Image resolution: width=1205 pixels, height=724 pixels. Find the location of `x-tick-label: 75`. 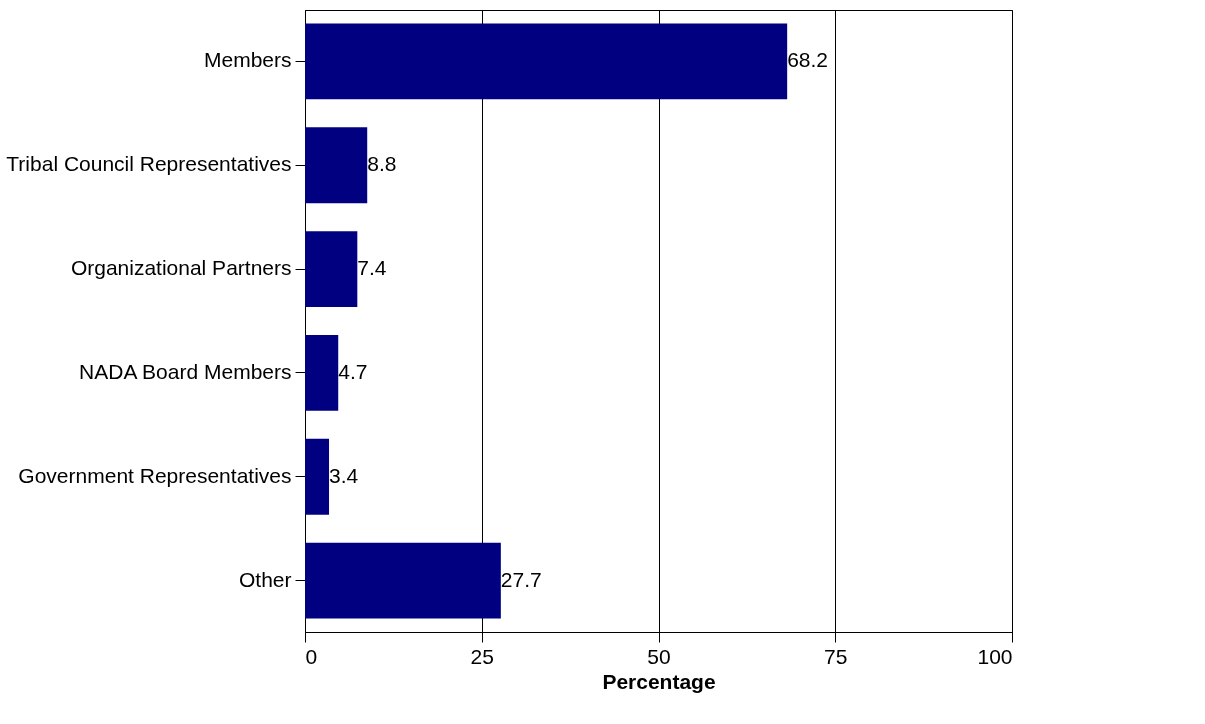

x-tick-label: 75 is located at coordinates (836, 656).